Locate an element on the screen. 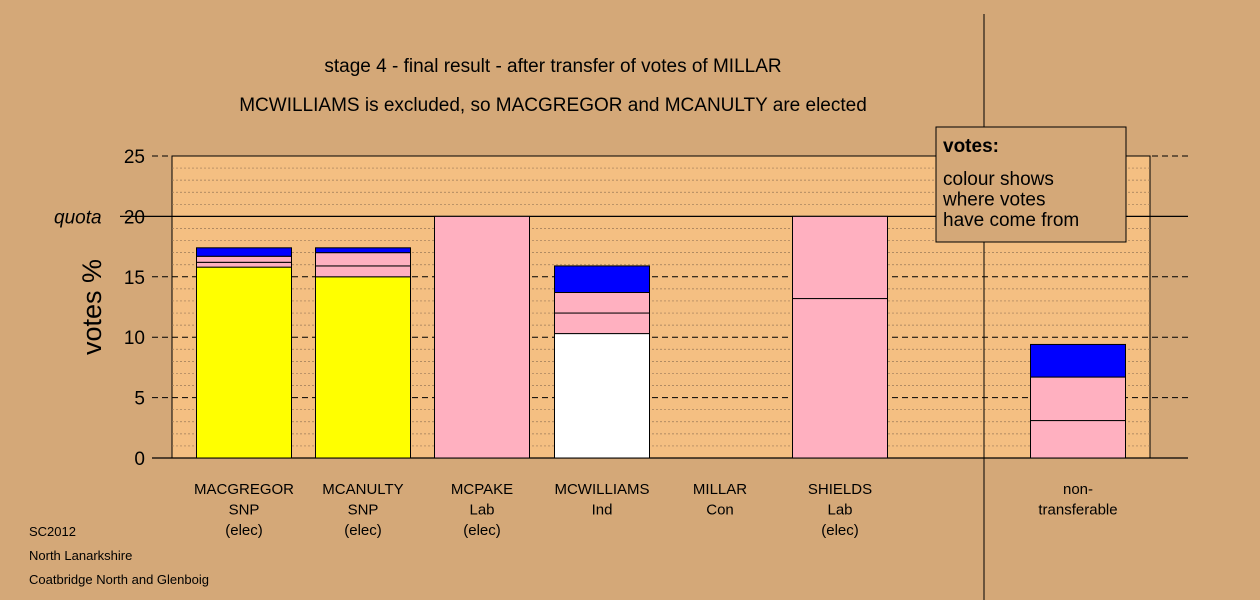 This screenshot has height=600, width=1260. footer-text: Coatbridge North and Glenboig is located at coordinates (119, 579).